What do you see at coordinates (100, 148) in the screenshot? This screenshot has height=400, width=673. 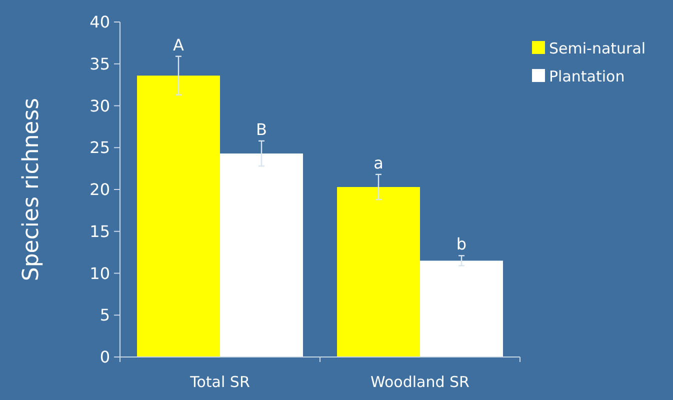 I see `y-tick-label: 25` at bounding box center [100, 148].